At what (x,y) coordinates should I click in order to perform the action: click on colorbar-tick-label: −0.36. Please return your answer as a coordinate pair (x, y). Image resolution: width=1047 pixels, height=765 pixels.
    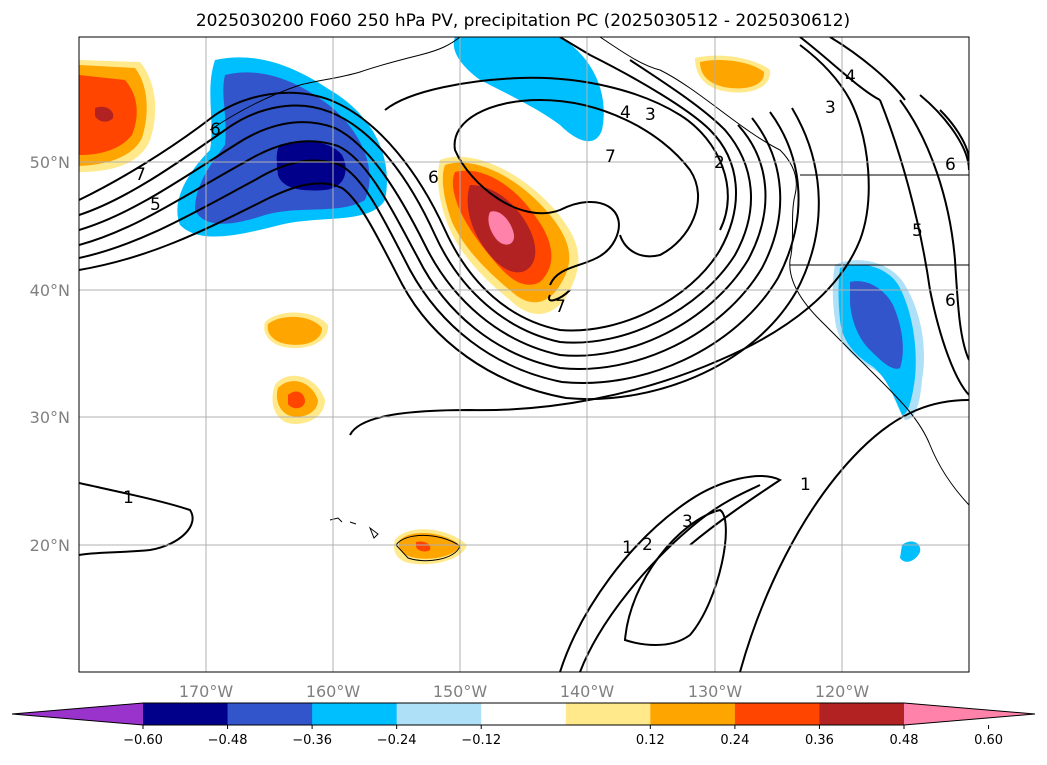
    Looking at the image, I should click on (312, 740).